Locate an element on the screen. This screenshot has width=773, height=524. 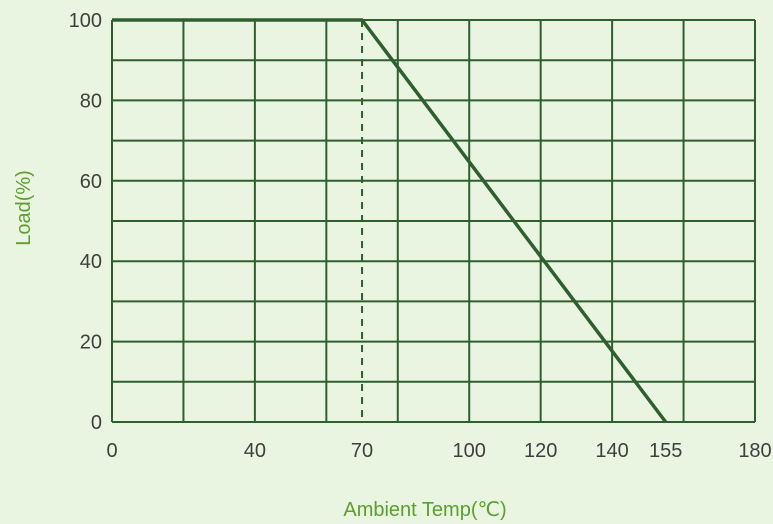
x-tick-label: 40 is located at coordinates (255, 451).